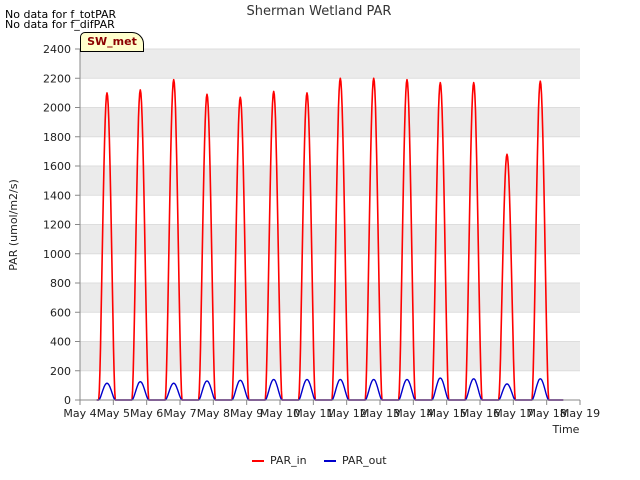 Image resolution: width=640 pixels, height=480 pixels. I want to click on x-tick-label: May 4, so click(79, 413).